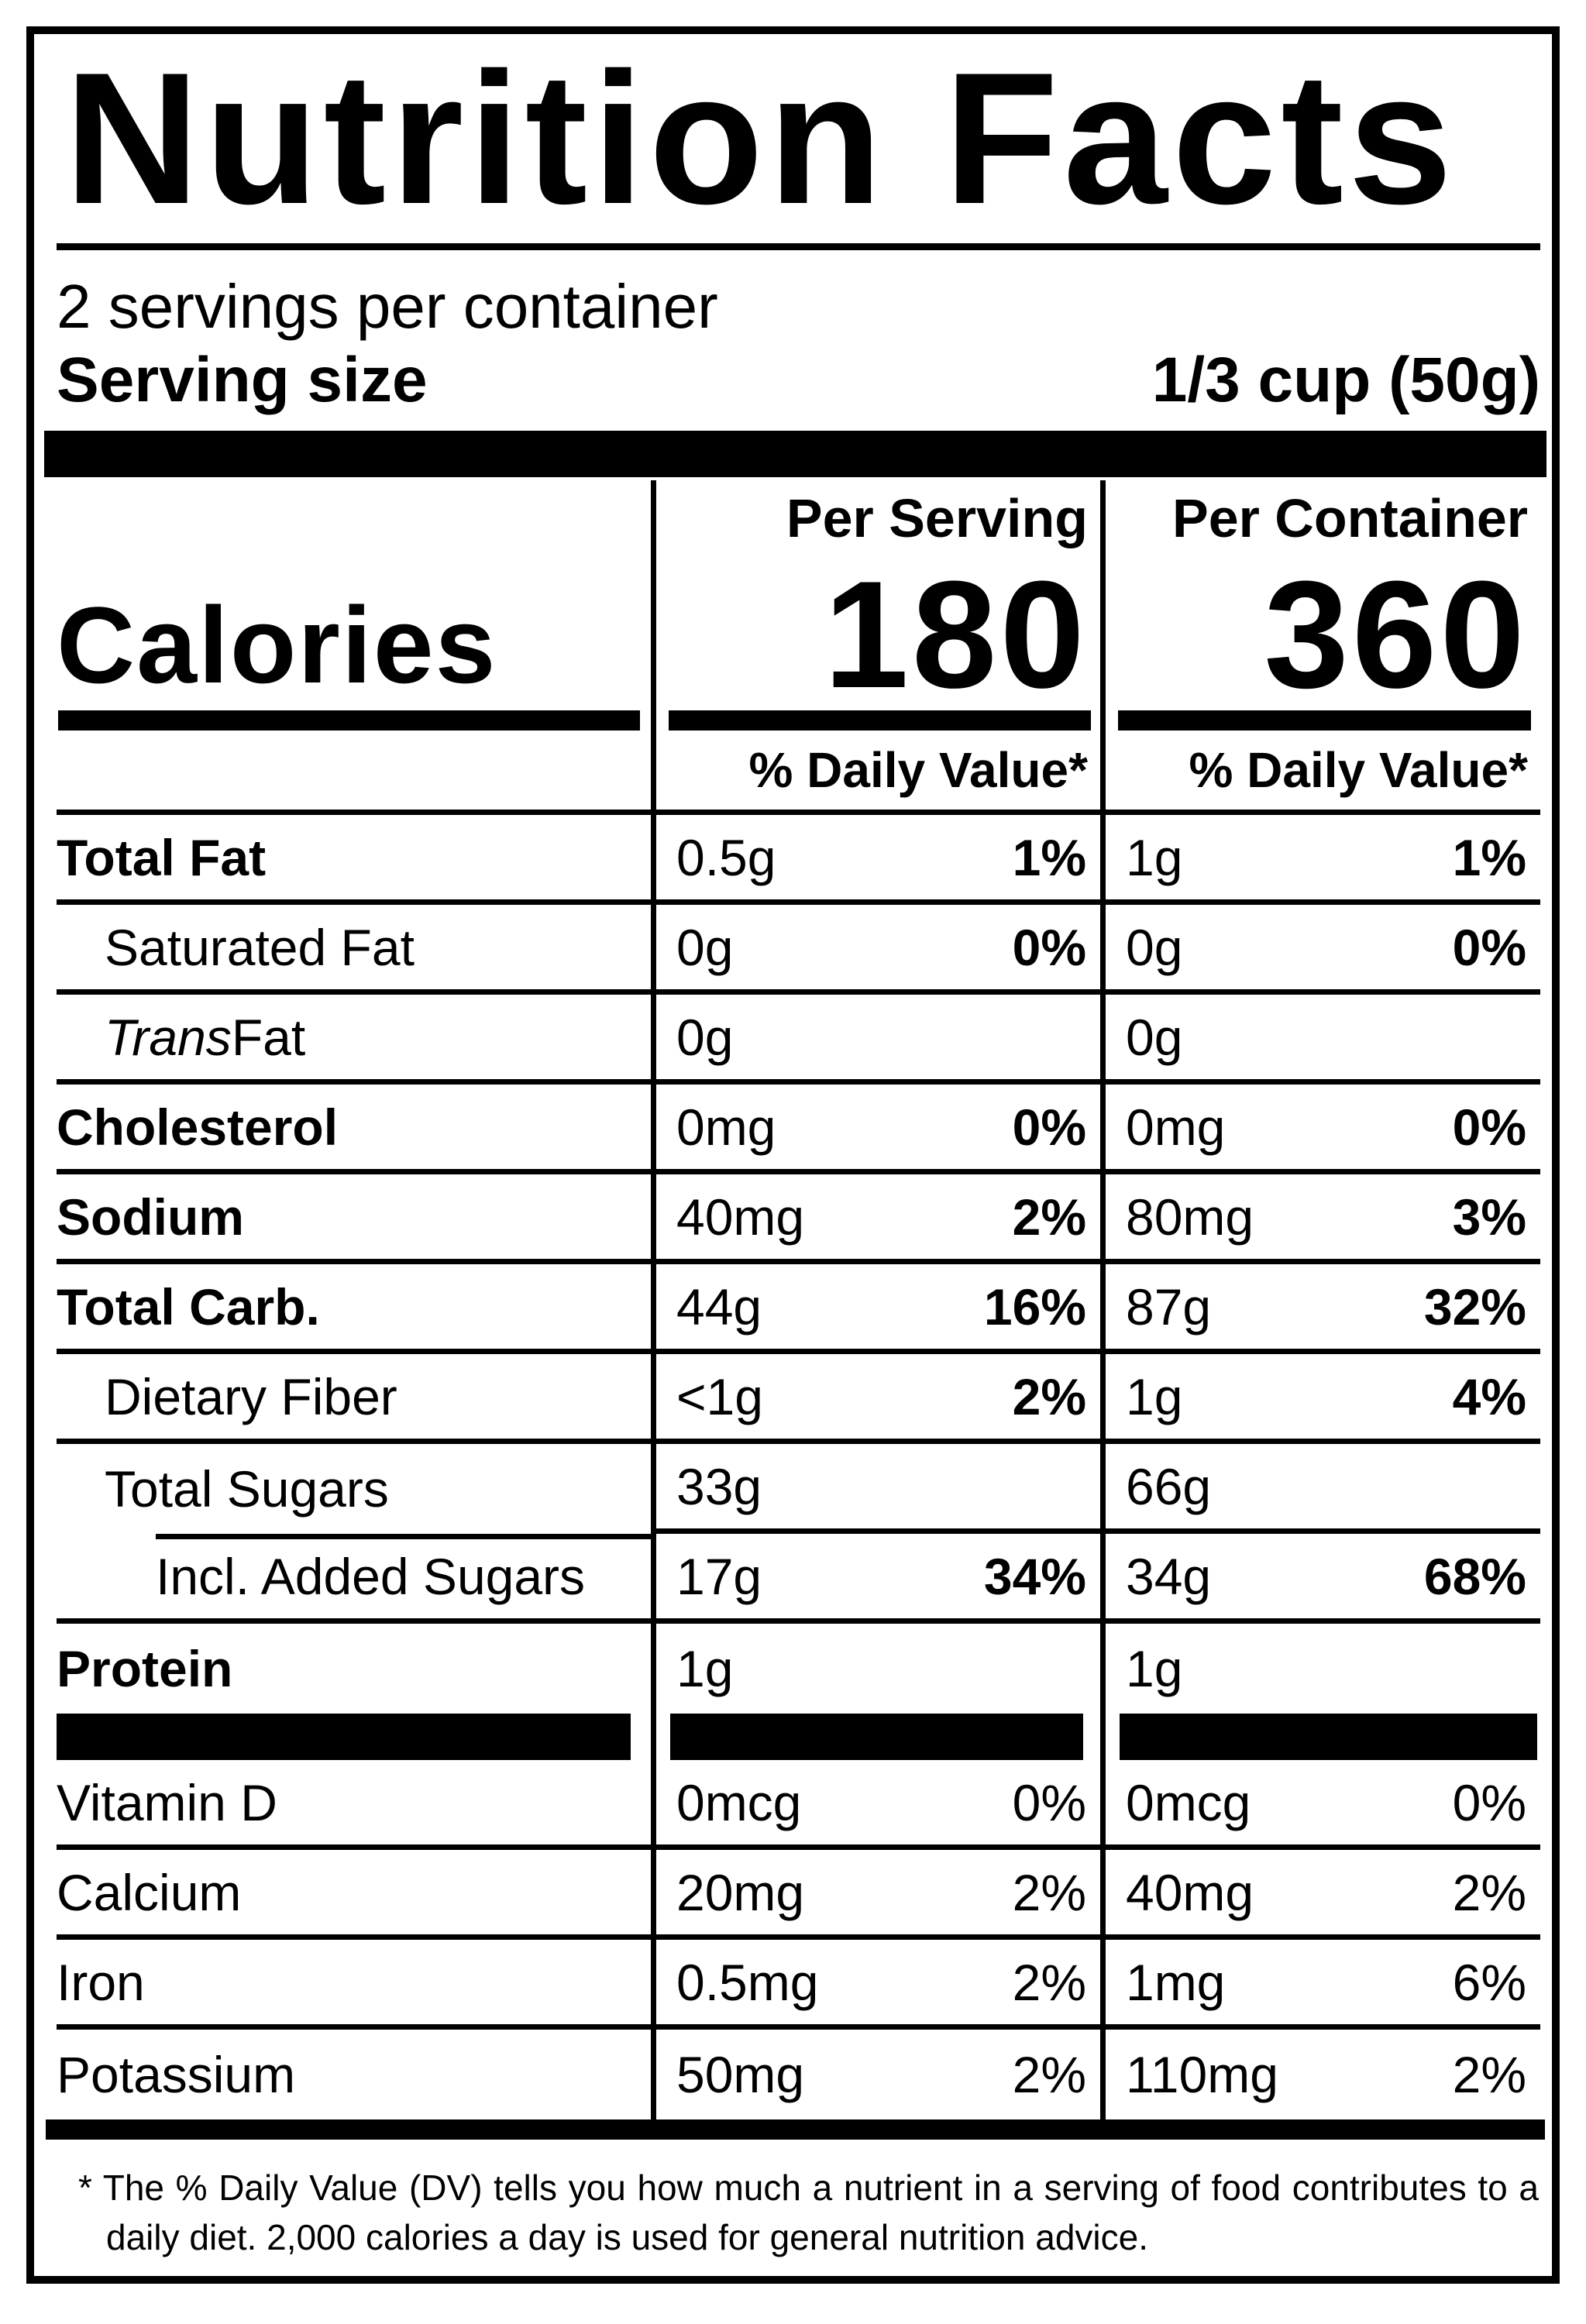 This screenshot has height=2324, width=1586. What do you see at coordinates (876, 2074) in the screenshot?
I see `vitamin-per-serving: 50mg 2%` at bounding box center [876, 2074].